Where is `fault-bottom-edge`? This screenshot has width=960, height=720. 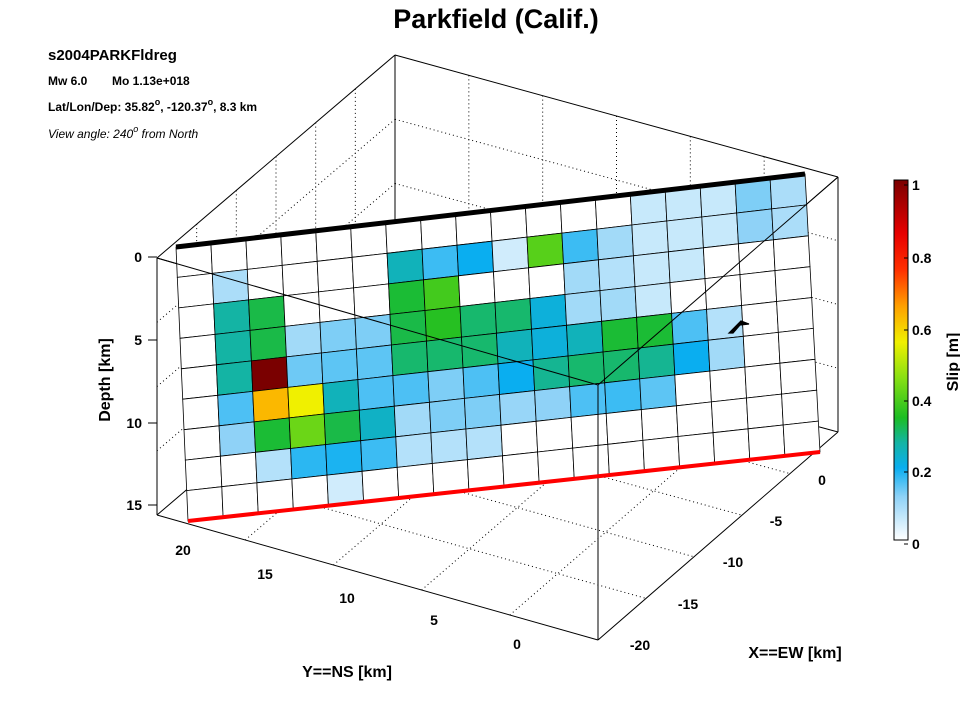 fault-bottom-edge is located at coordinates (504, 486).